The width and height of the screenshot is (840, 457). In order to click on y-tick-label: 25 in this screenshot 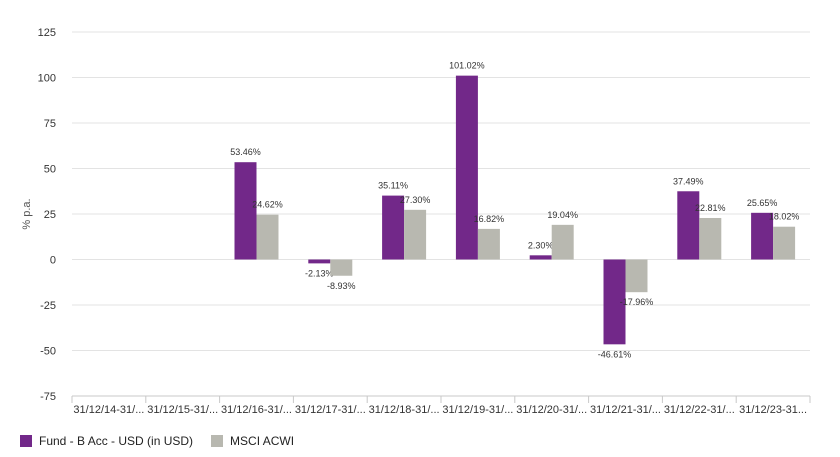, I will do `click(50, 215)`.